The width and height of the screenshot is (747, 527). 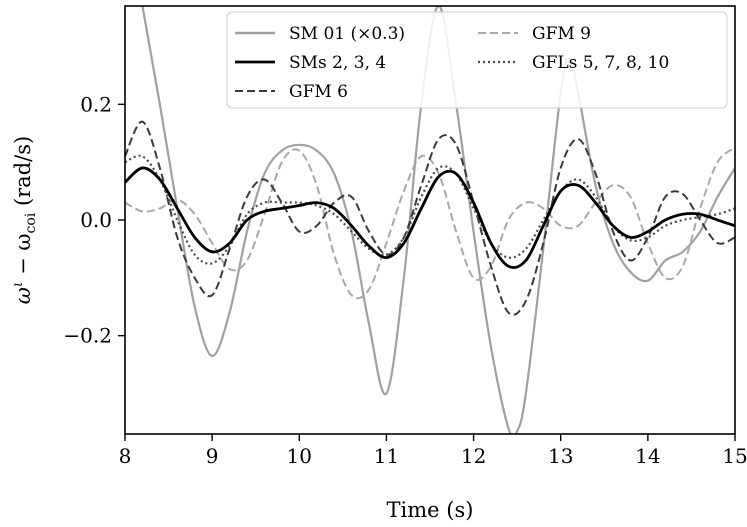 I want to click on x-tick-label: 12, so click(x=473, y=456).